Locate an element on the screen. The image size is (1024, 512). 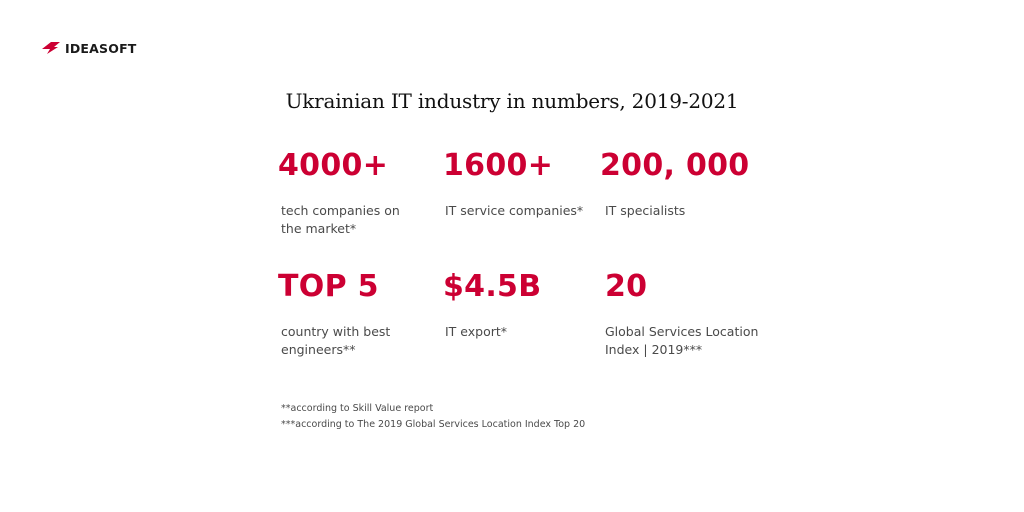
stat-it-specialists: 200, 000 IT specialists is located at coordinates (687, 184).